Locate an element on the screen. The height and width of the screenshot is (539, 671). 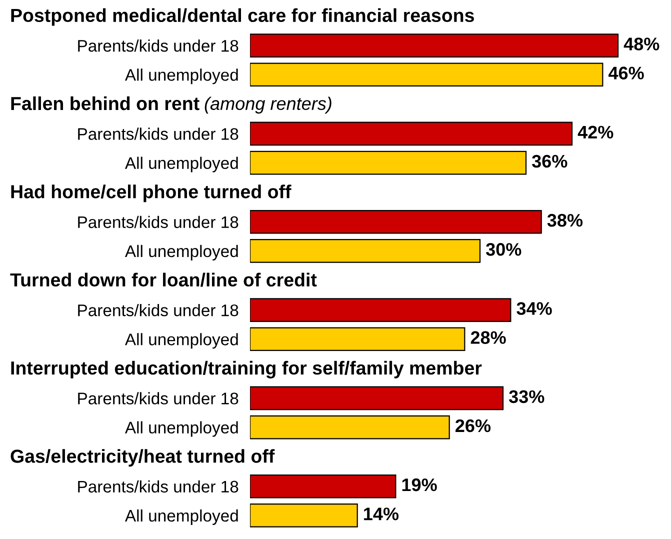
data-label: 48% is located at coordinates (642, 44).